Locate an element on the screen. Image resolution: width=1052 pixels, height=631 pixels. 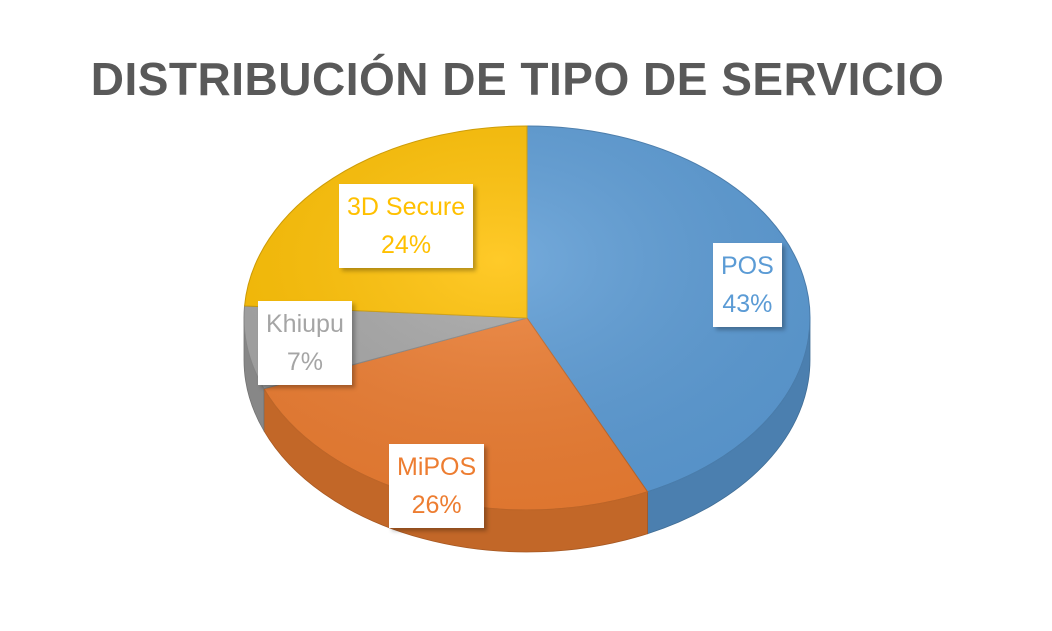
data-label-percent: 7% is located at coordinates (304, 362).